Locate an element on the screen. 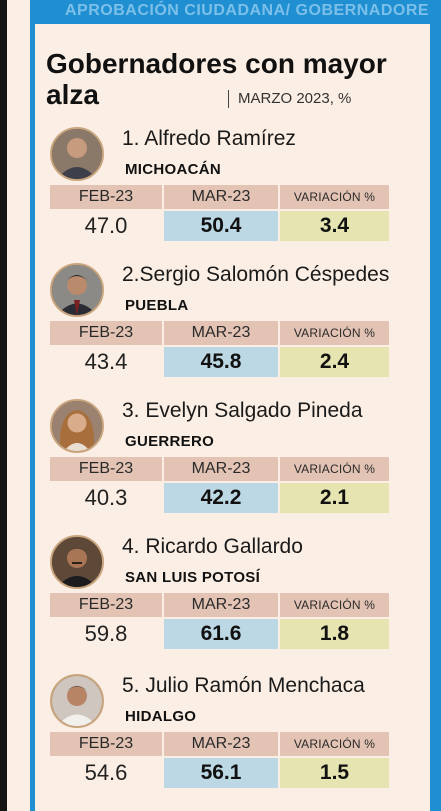 This screenshot has height=811, width=441. governor-name: 3. Evelyn Salgado Pineda is located at coordinates (242, 410).